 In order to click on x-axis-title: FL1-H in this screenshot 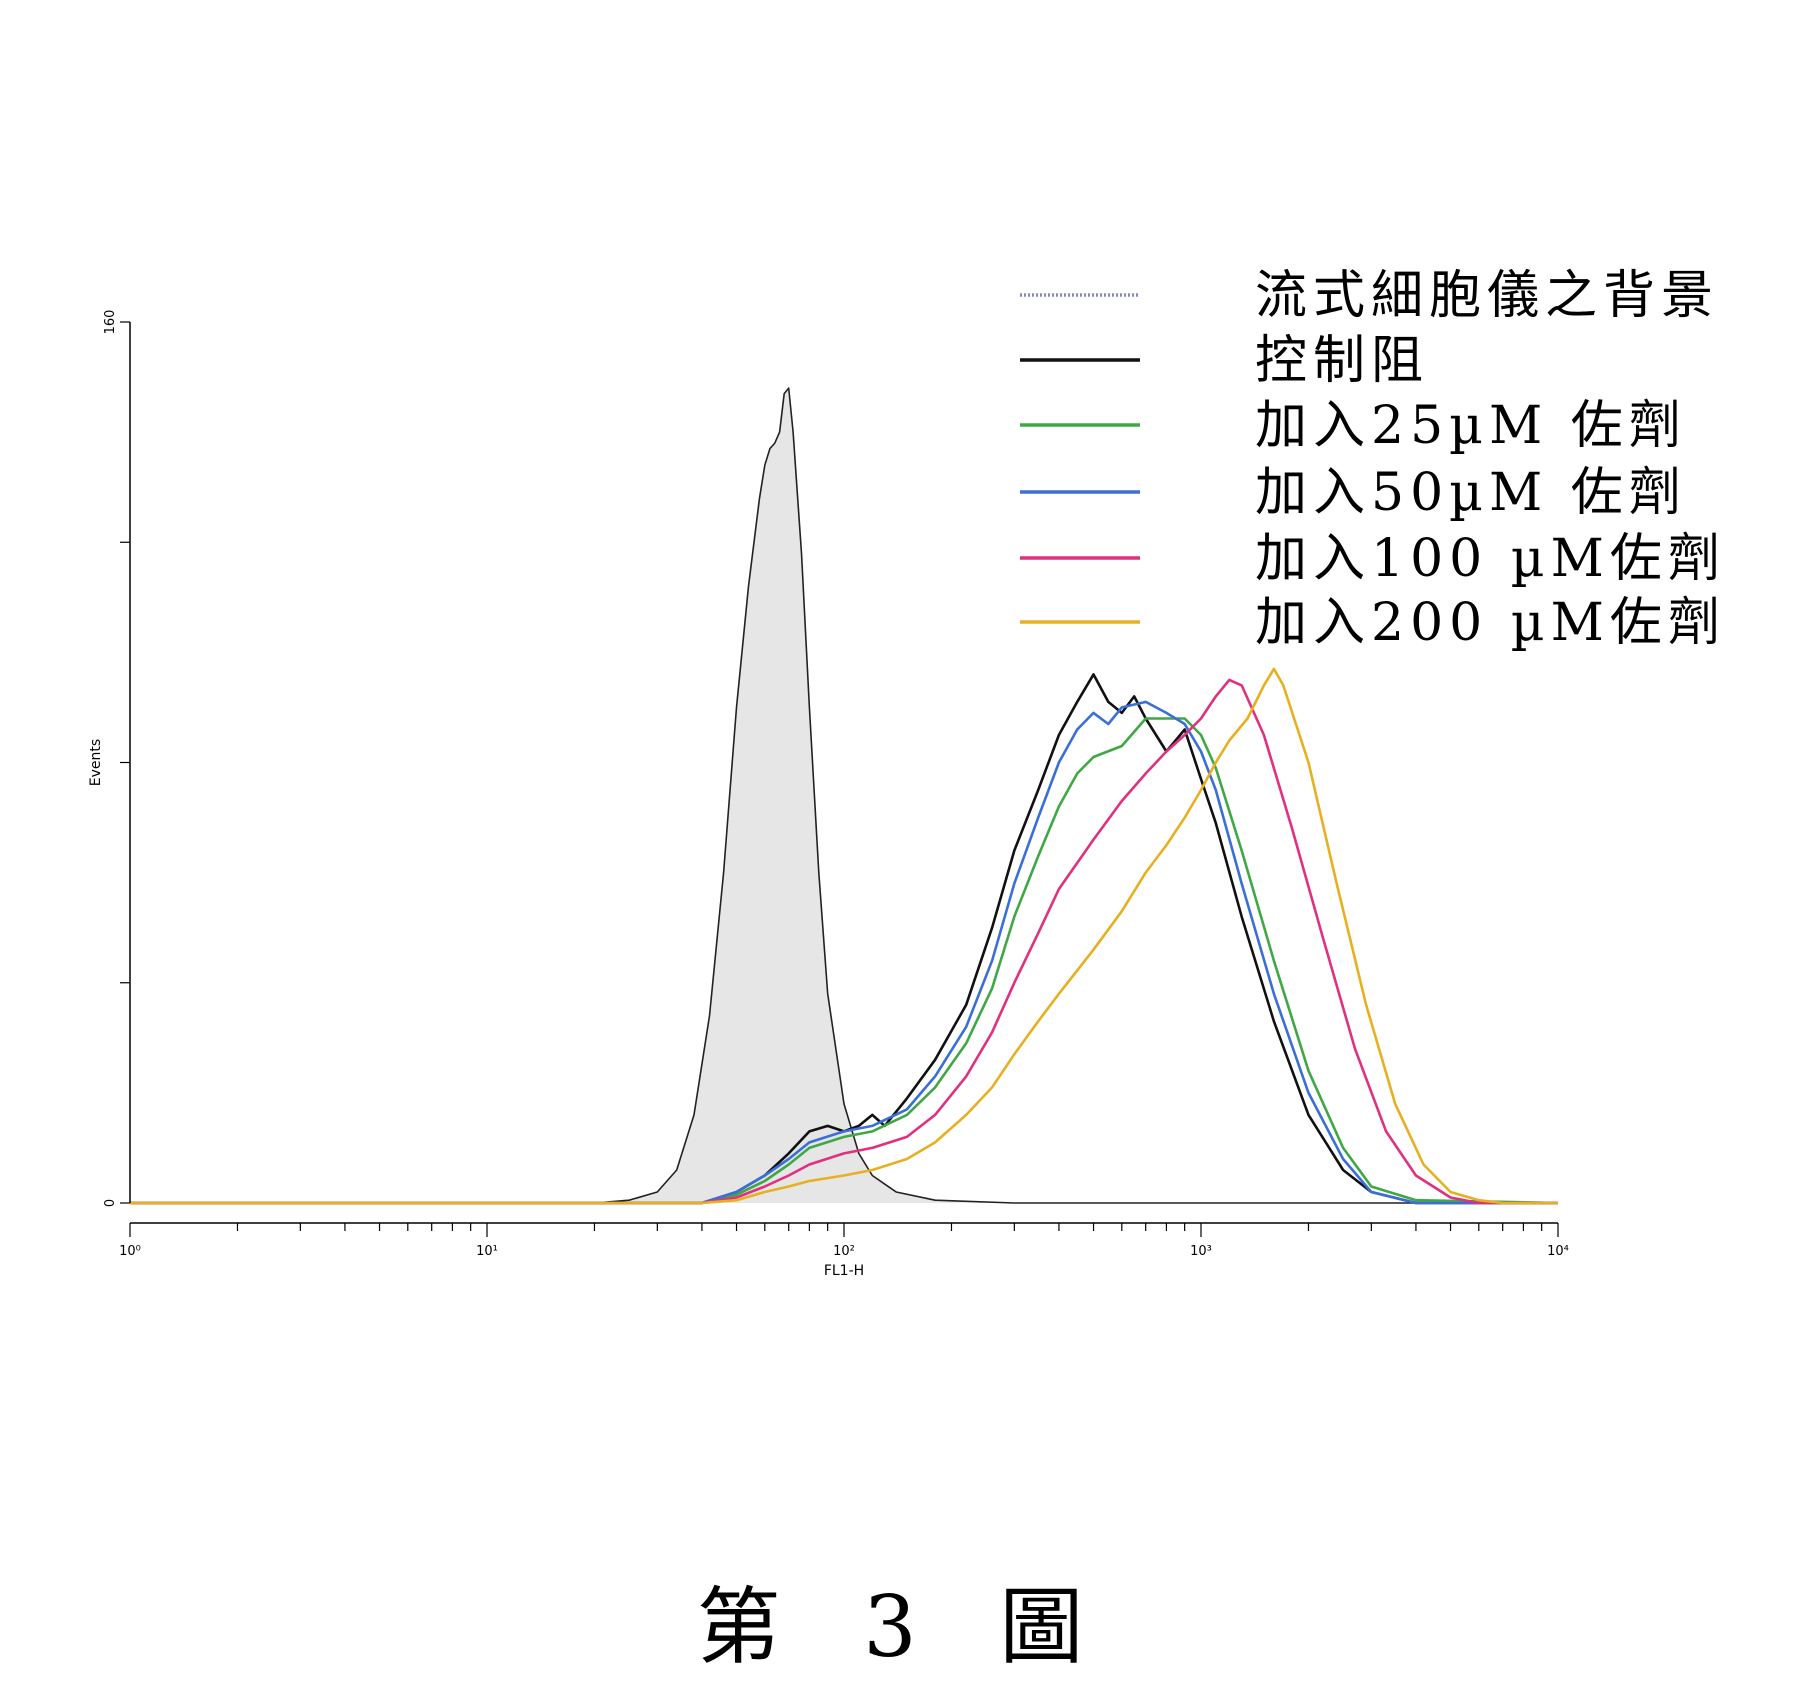, I will do `click(844, 1271)`.